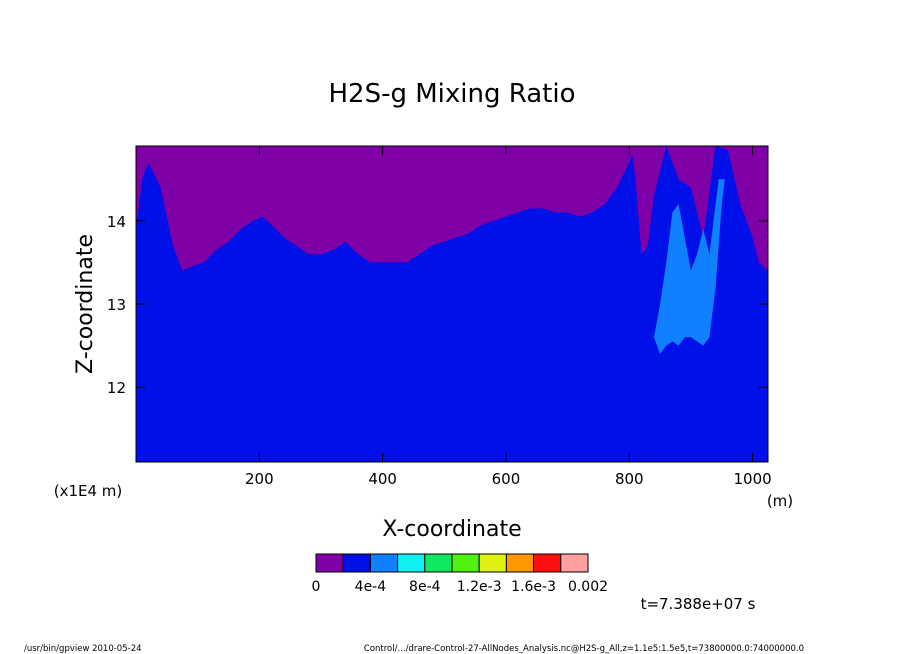  I want to click on colorbar-labels: 0 4e-4 8e-4 1.2e-3 1.6e-3 0.002, so click(460, 587).